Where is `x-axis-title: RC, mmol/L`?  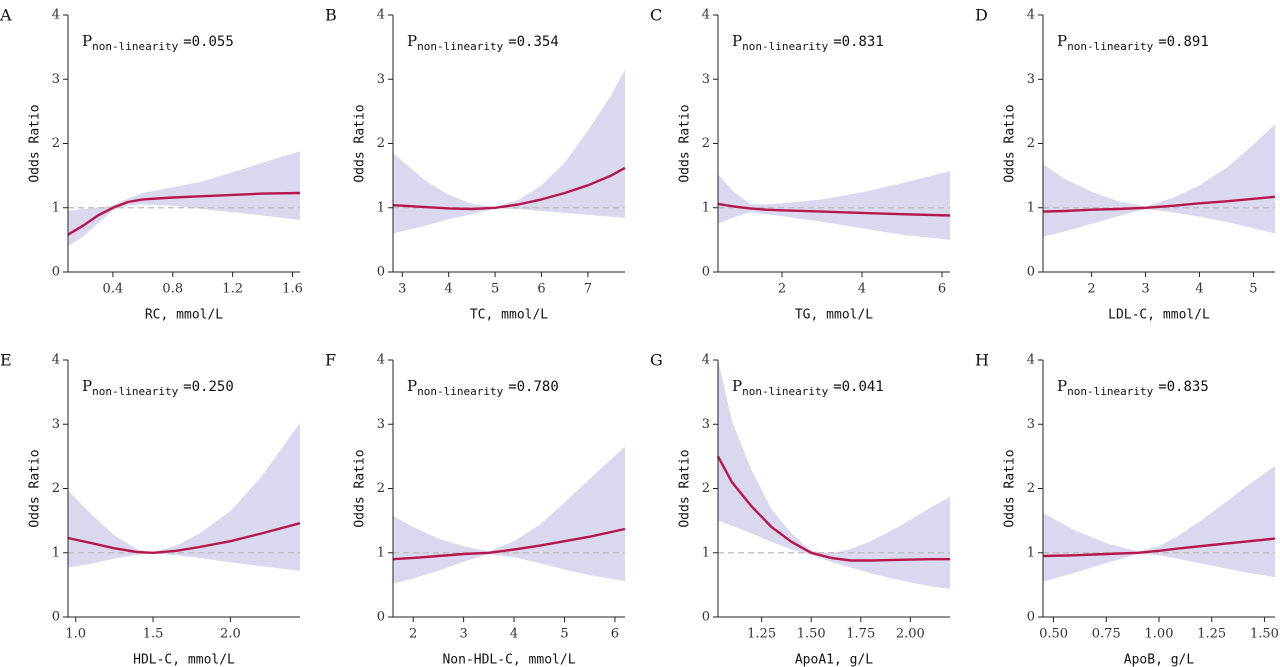
x-axis-title: RC, mmol/L is located at coordinates (184, 315).